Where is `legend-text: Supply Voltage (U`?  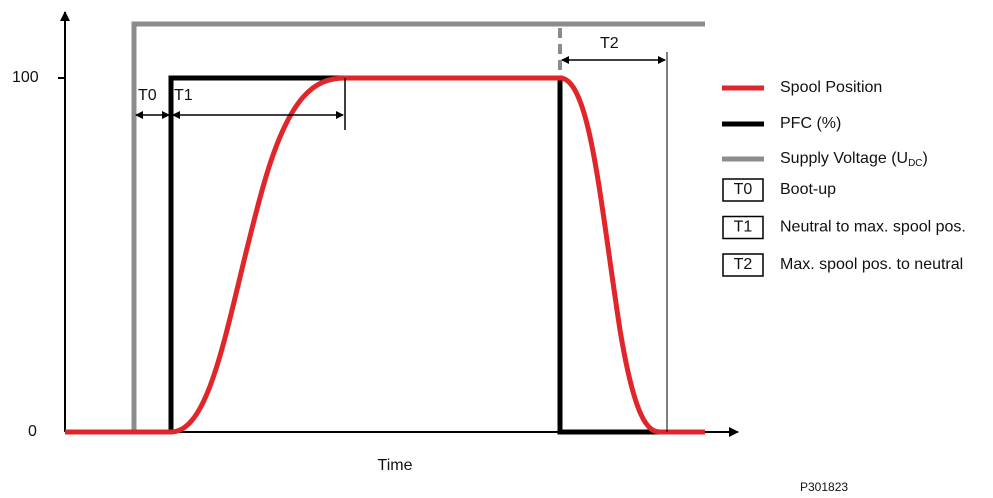
legend-text: Supply Voltage (U is located at coordinates (844, 158).